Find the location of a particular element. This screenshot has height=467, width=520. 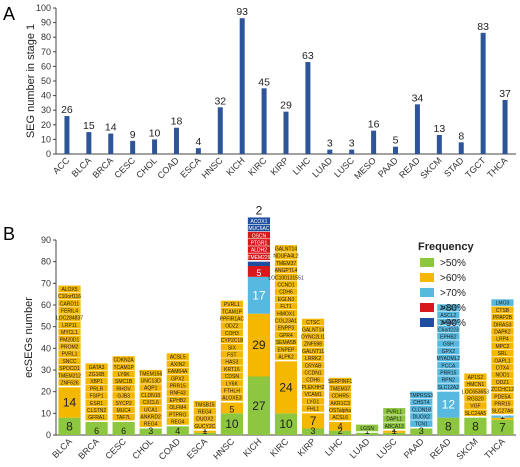

segment-value-label: 1 is located at coordinates (502, 416).